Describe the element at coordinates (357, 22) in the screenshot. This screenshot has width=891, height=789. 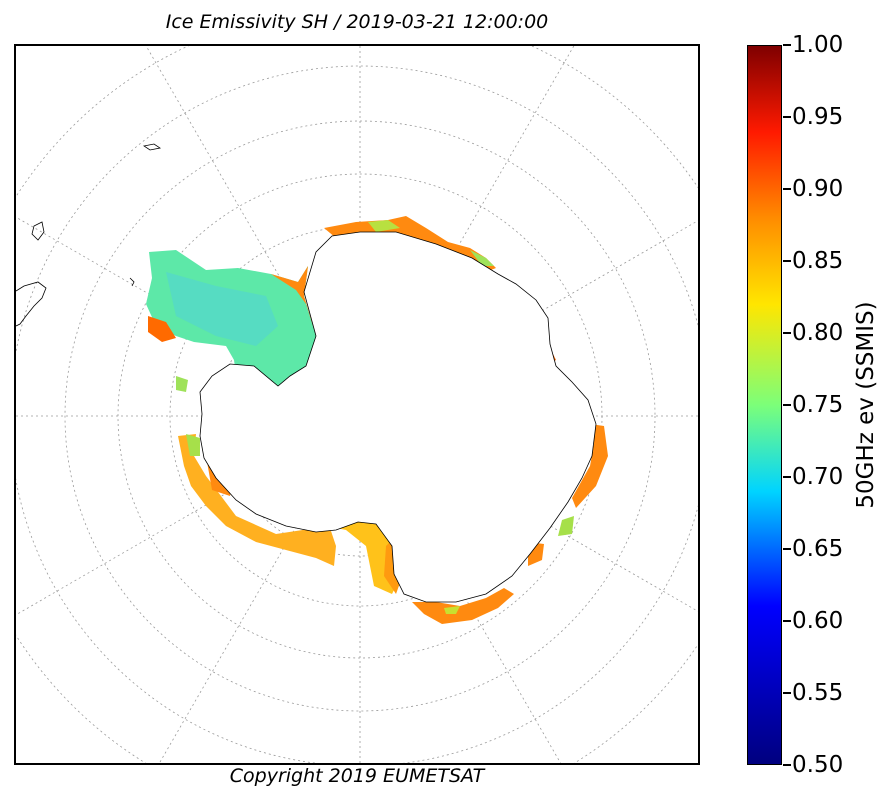
I see `map-title: Ice Emissivity SH / 2019-03-21 12:00:00` at that location.